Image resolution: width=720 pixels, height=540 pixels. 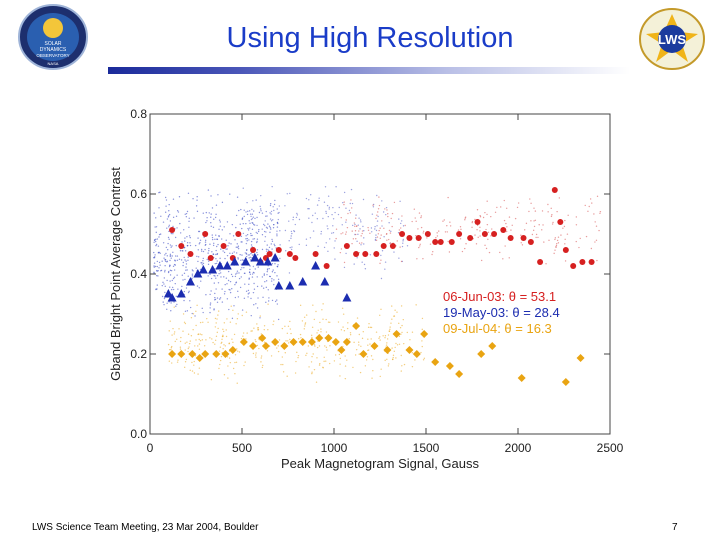 I want to click on data-point-triangle, so click(x=347, y=297).